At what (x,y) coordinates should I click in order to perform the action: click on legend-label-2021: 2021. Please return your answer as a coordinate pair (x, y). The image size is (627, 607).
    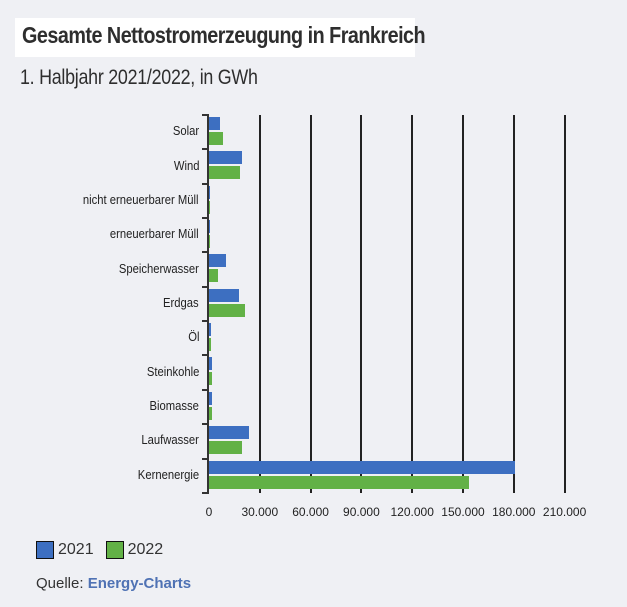
    Looking at the image, I should click on (76, 549).